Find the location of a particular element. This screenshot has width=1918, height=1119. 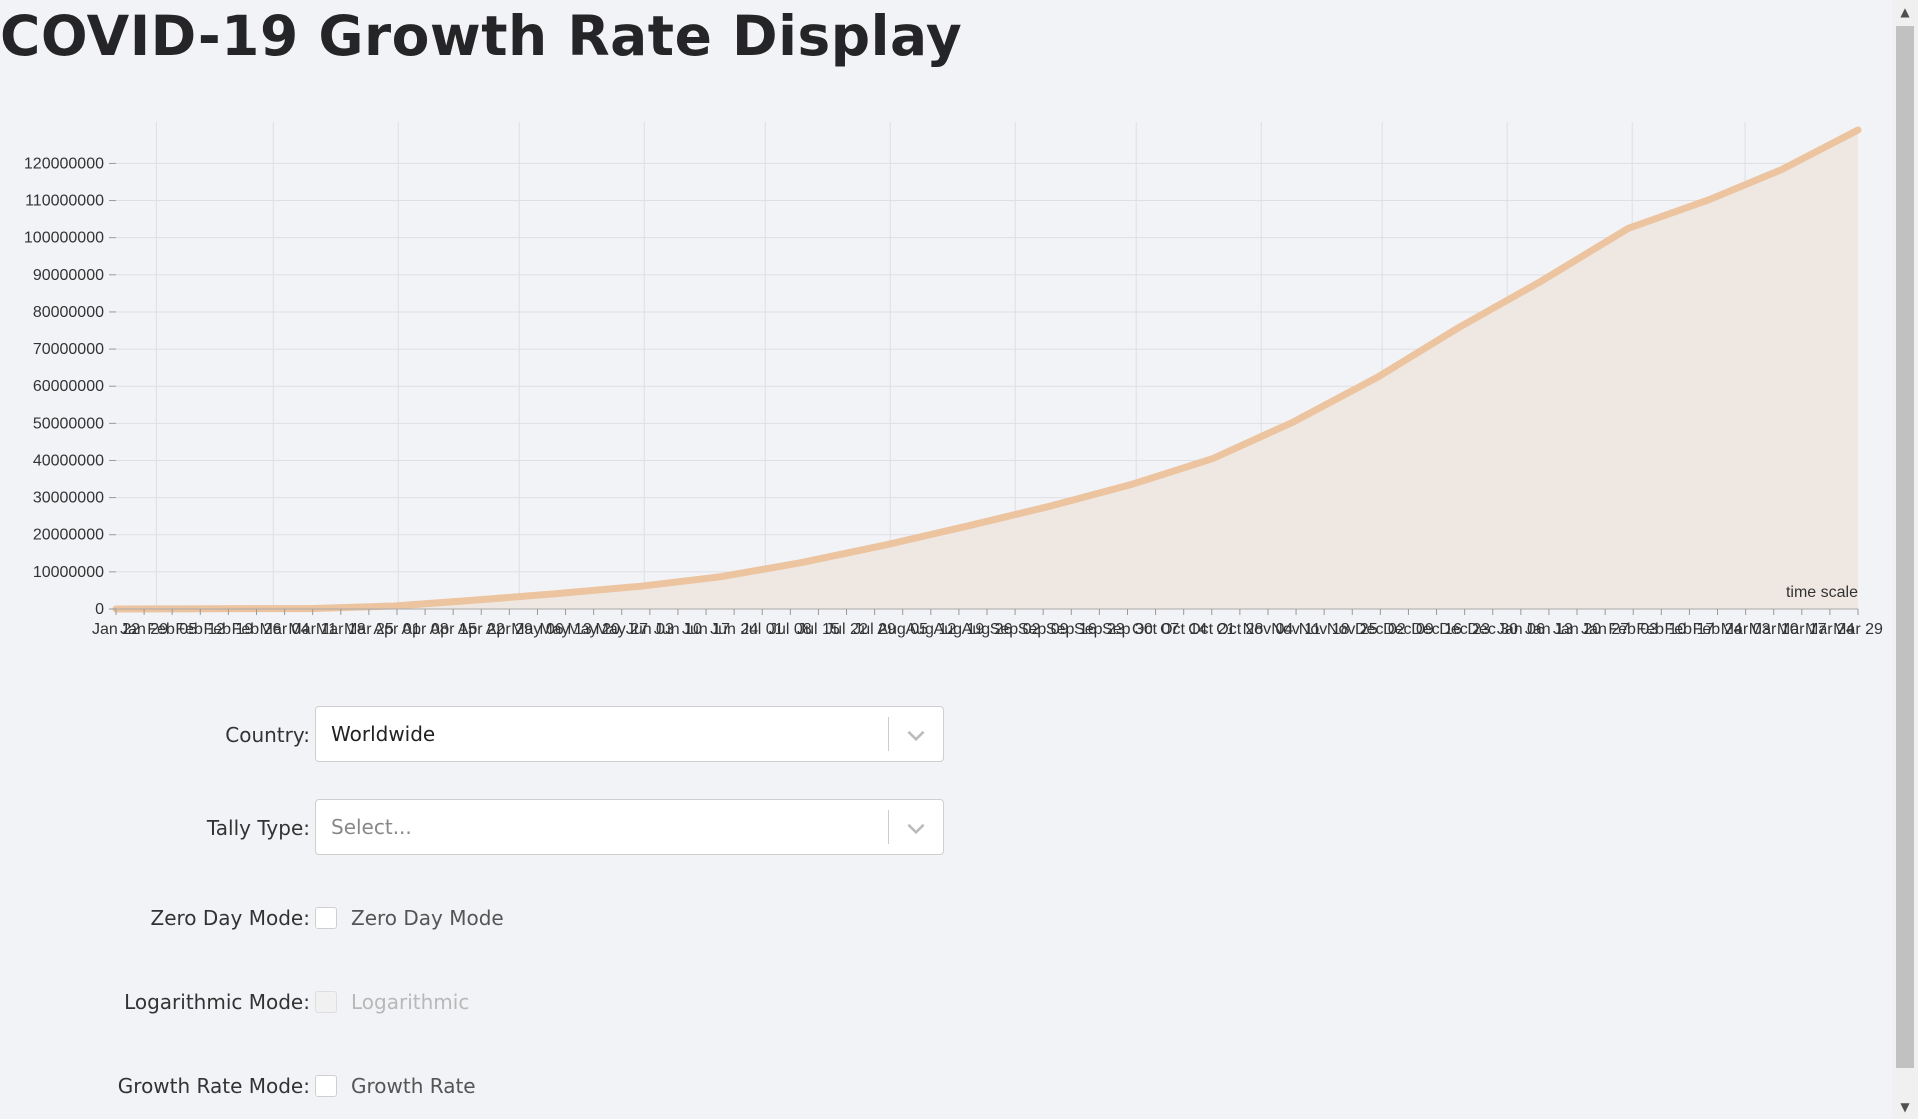

select-separator is located at coordinates (888, 827).